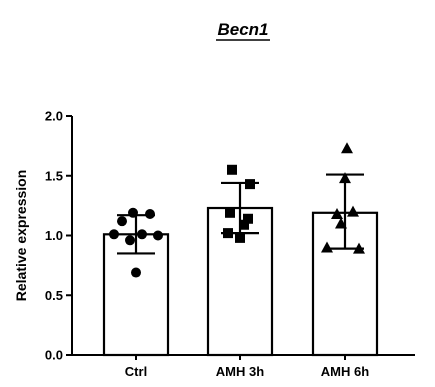 The height and width of the screenshot is (387, 435). What do you see at coordinates (345, 371) in the screenshot?
I see `x-tick-label: AMH 6h` at bounding box center [345, 371].